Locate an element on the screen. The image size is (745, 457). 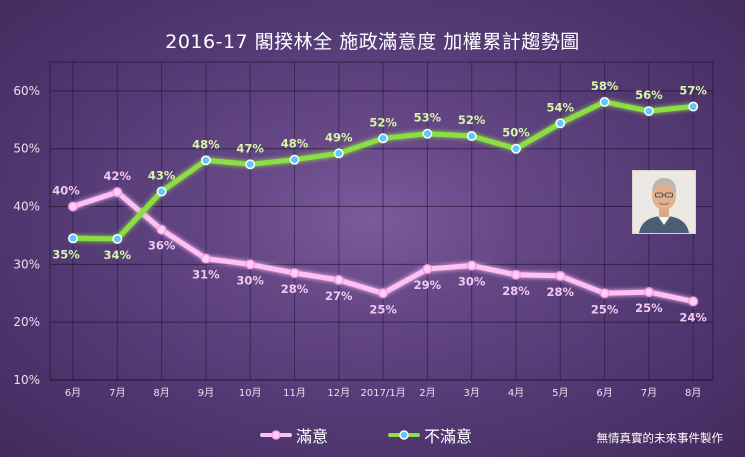
x-tick-label: 4月 is located at coordinates (516, 393).